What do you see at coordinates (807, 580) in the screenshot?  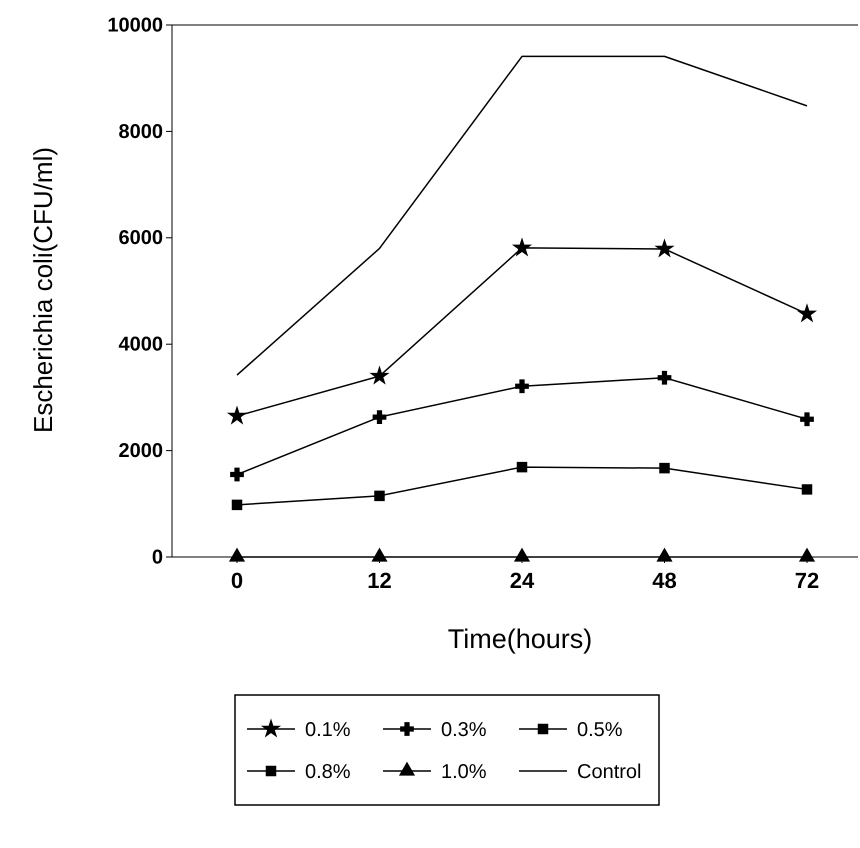 I see `x-tick-label: 72` at bounding box center [807, 580].